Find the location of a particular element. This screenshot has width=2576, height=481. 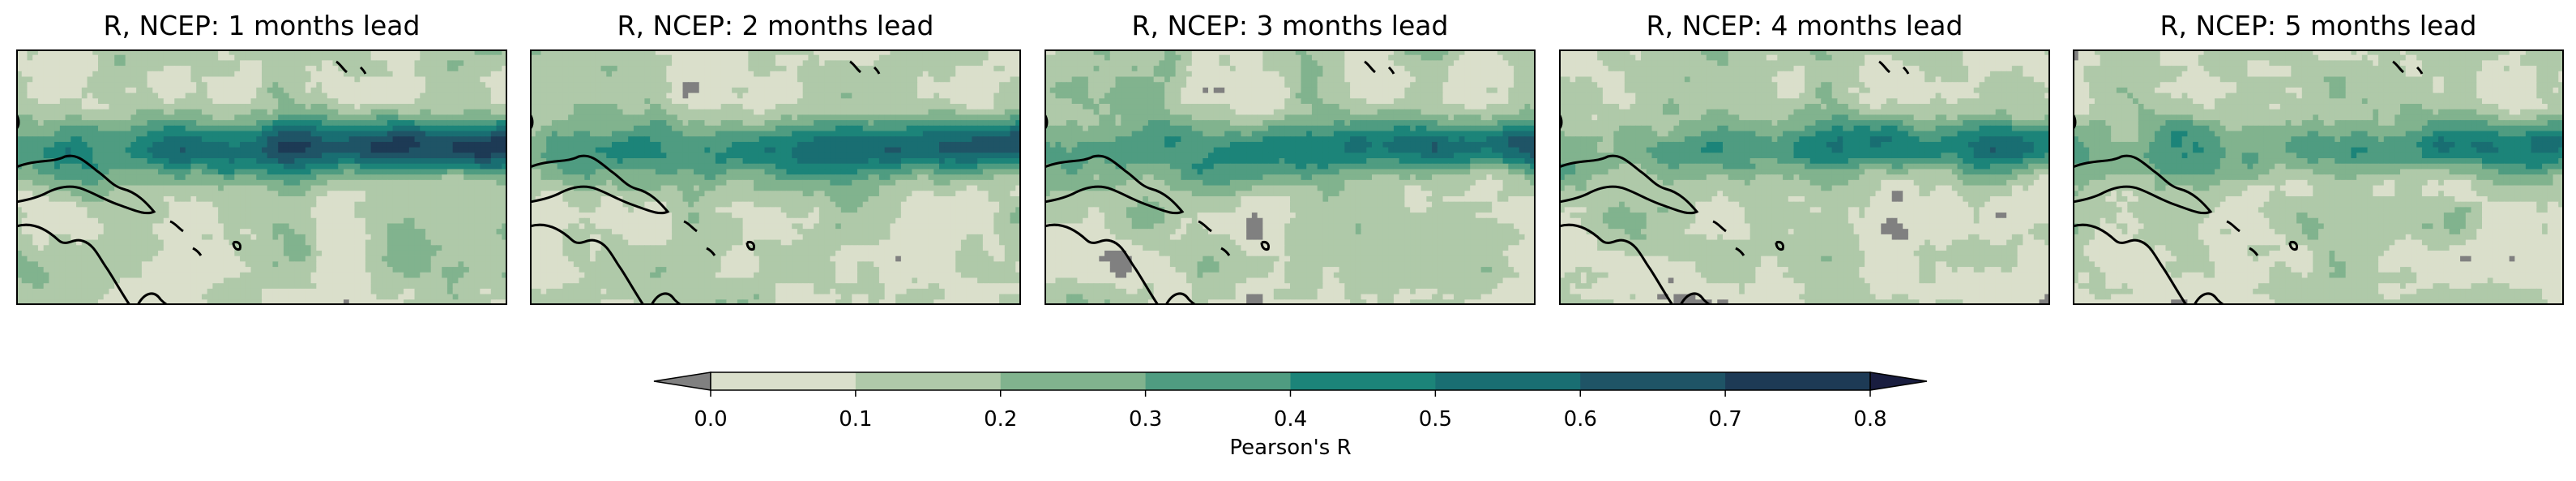

panel-title: R, NCEP: 1 months lead is located at coordinates (261, 25).